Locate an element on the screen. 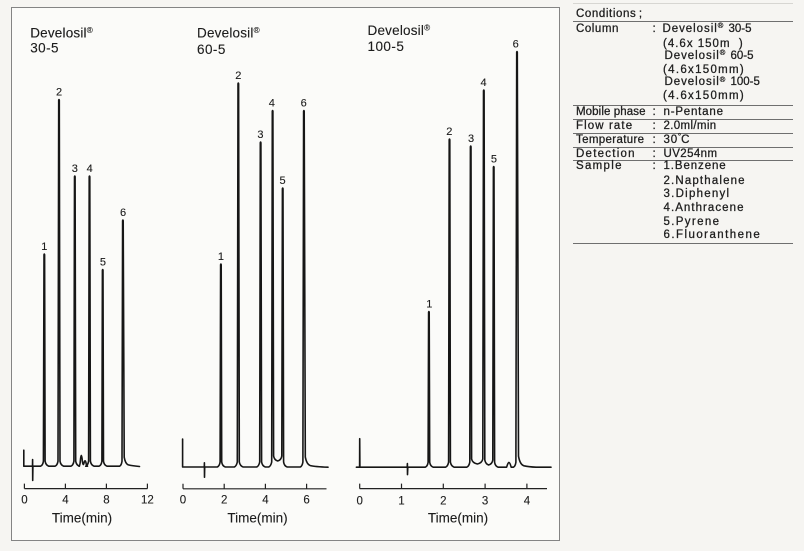 The image size is (804, 551). svg-text: 12 is located at coordinates (147, 501).